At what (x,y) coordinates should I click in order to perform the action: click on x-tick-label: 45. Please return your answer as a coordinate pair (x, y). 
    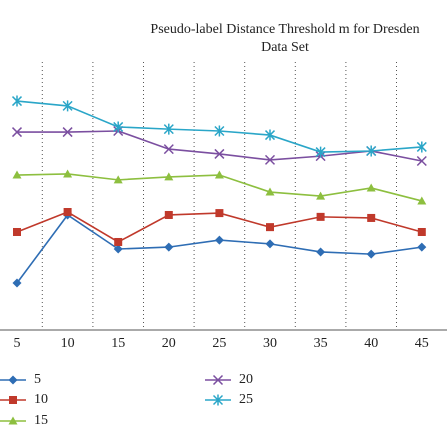
    Looking at the image, I should click on (422, 343).